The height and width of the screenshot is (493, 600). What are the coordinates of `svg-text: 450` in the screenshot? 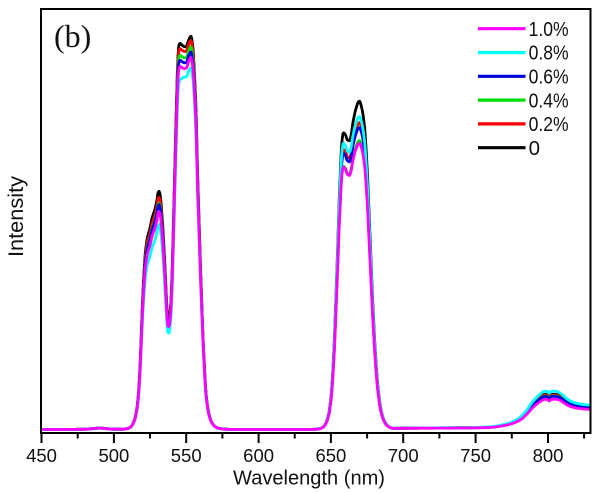 It's located at (41, 455).